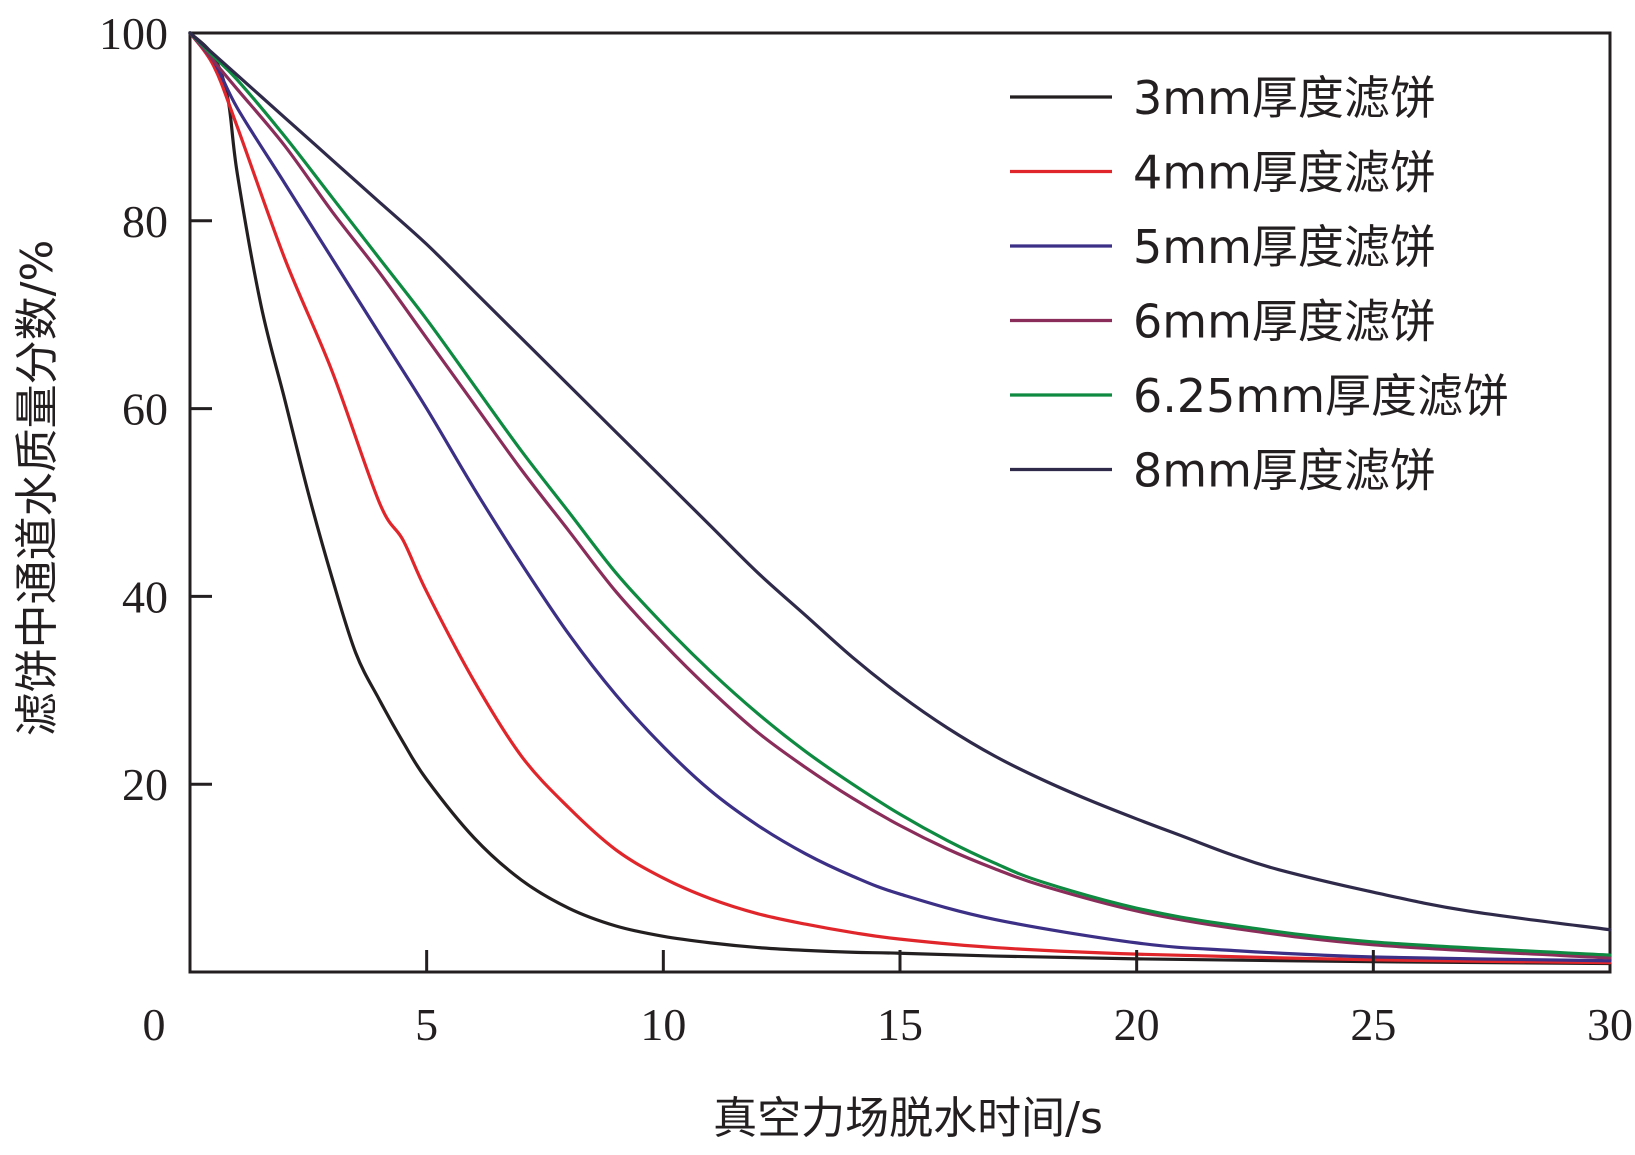  Describe the element at coordinates (154, 1024) in the screenshot. I see `x-tick-label: 0` at that location.